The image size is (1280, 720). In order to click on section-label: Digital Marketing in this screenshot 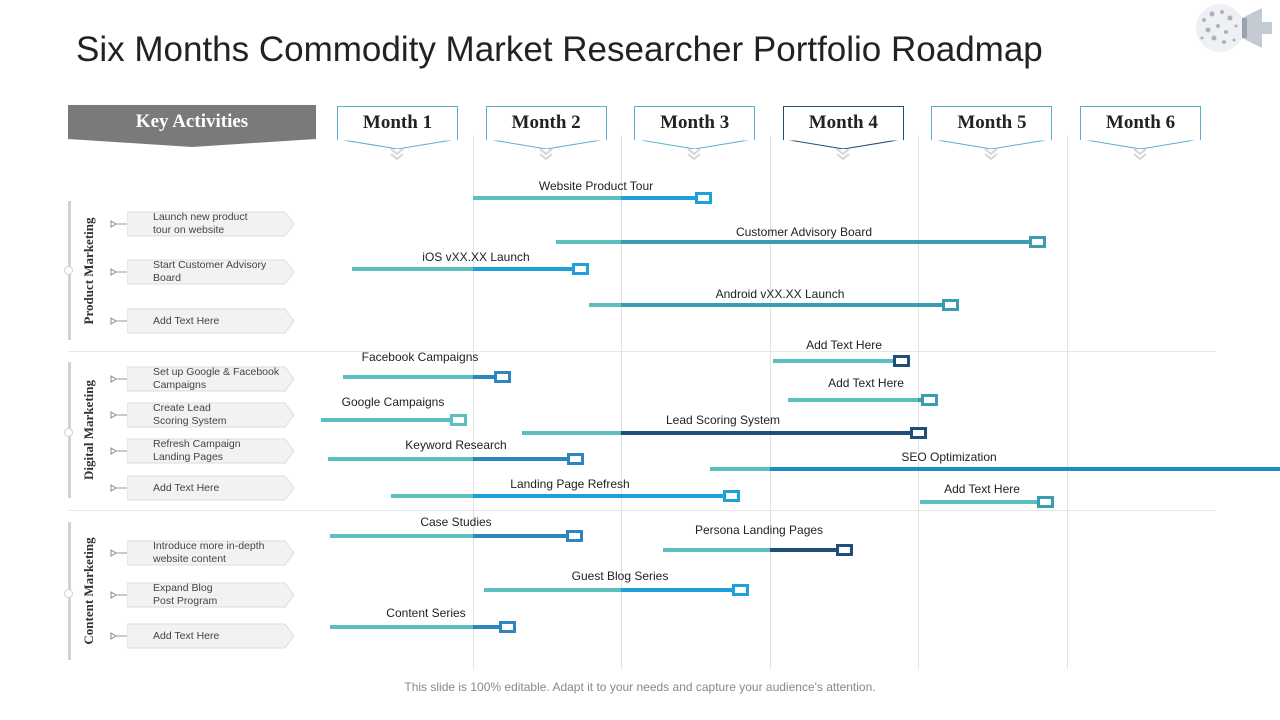, I will do `click(88, 430)`.